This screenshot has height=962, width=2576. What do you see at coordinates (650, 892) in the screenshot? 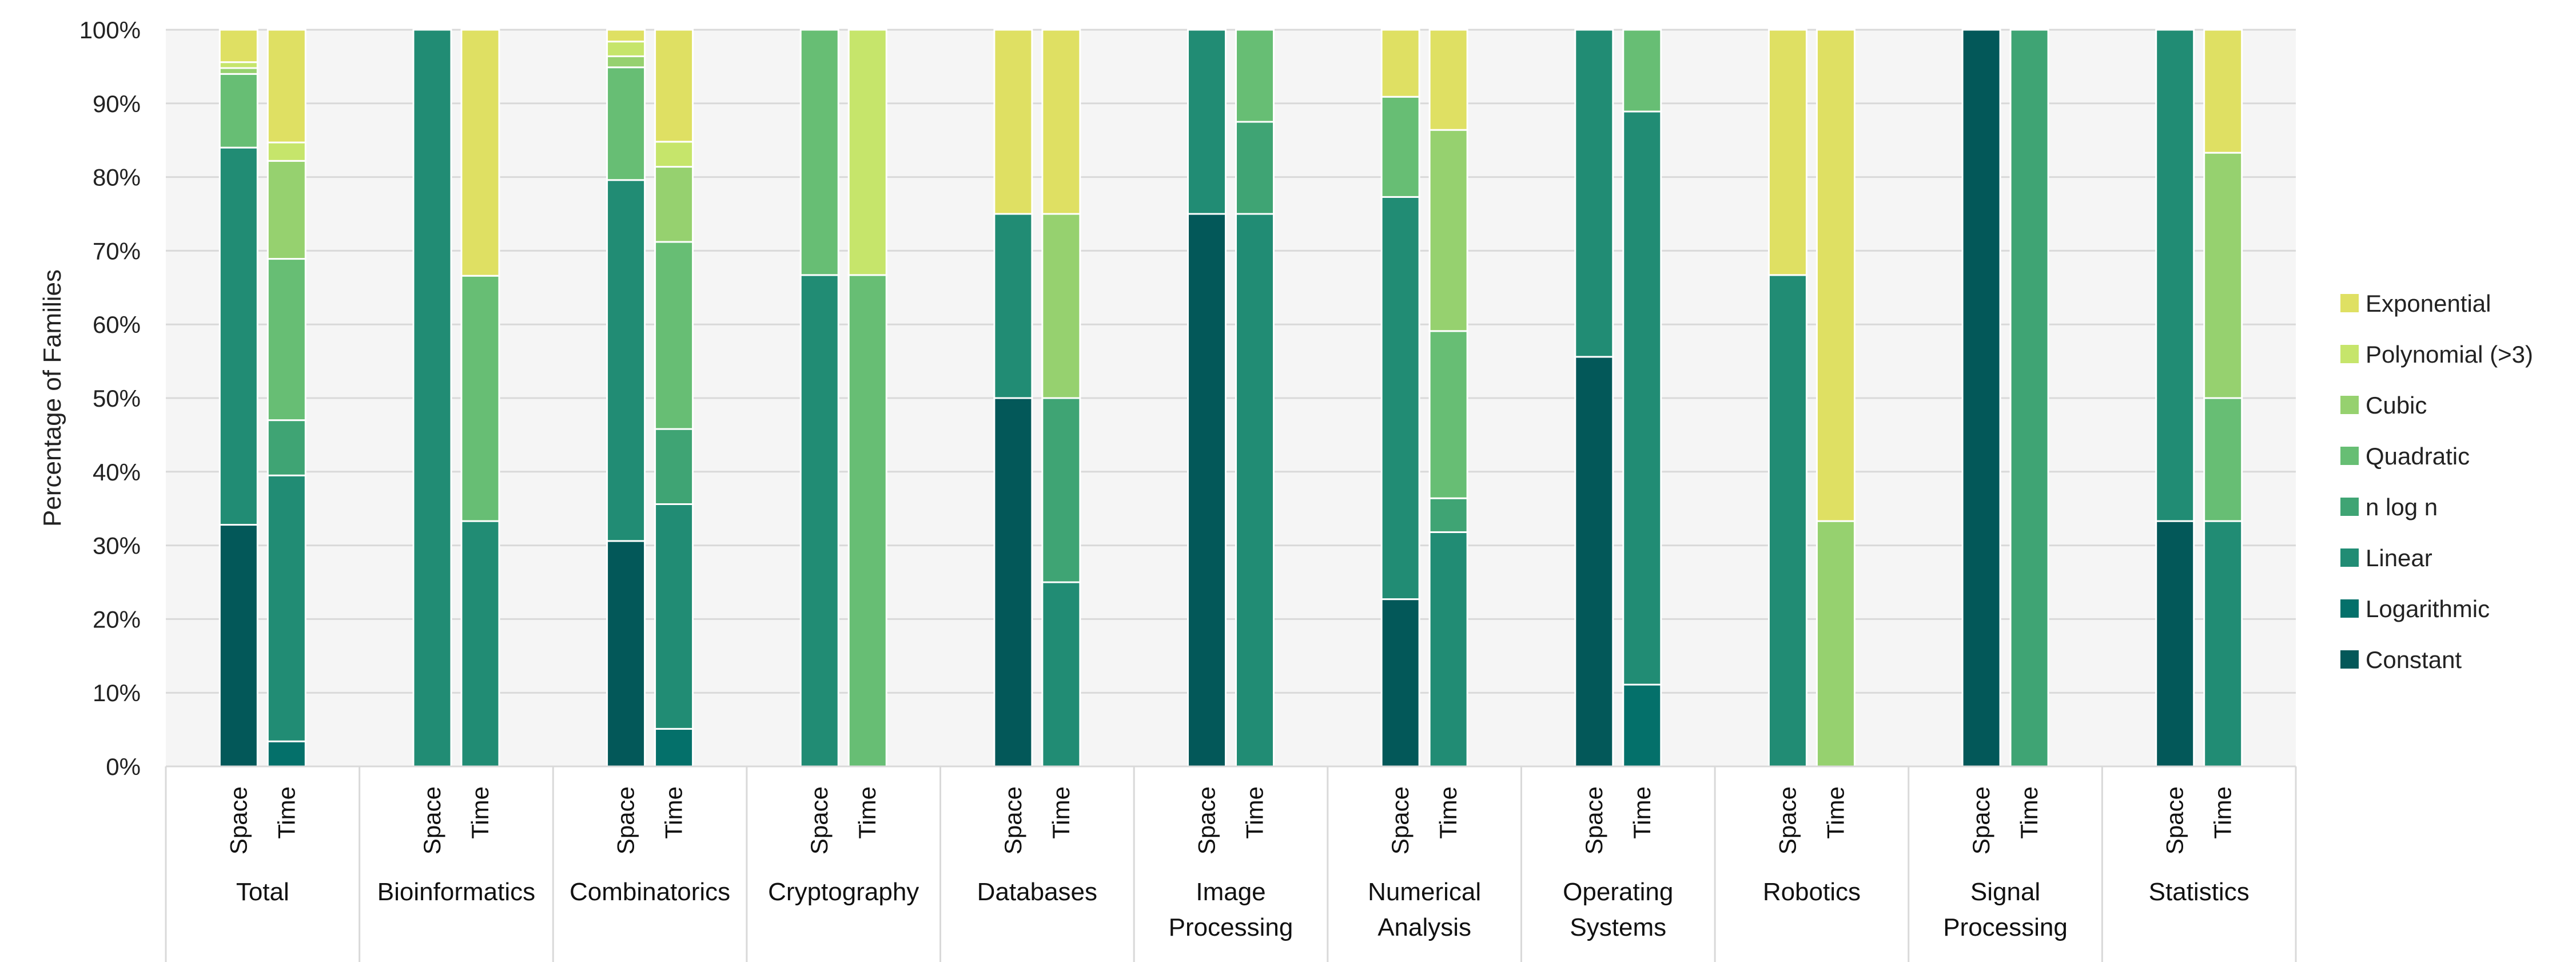
I see `x-category-label: Combinatorics` at bounding box center [650, 892].